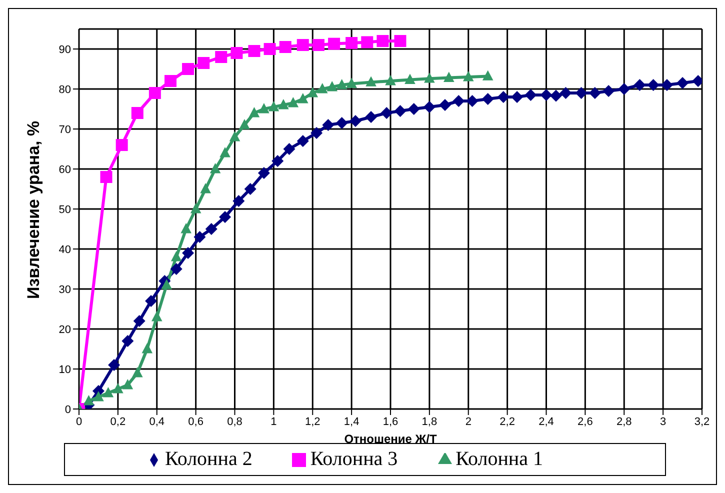  Describe the element at coordinates (64, 250) in the screenshot. I see `y-tick-label: 40` at that location.